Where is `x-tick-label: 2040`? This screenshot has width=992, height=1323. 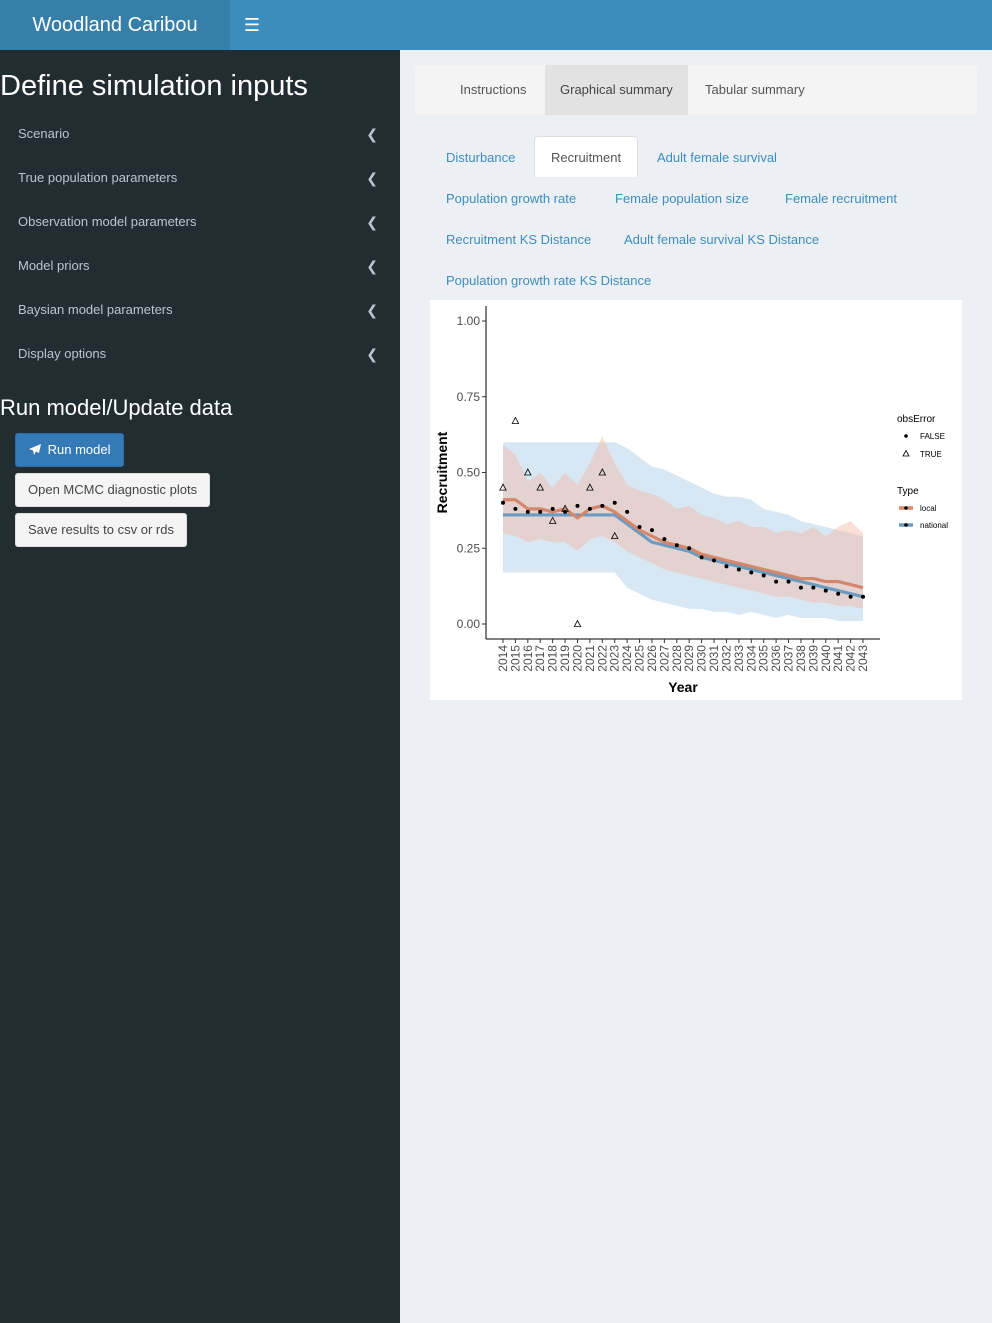
x-tick-label: 2040 is located at coordinates (826, 658).